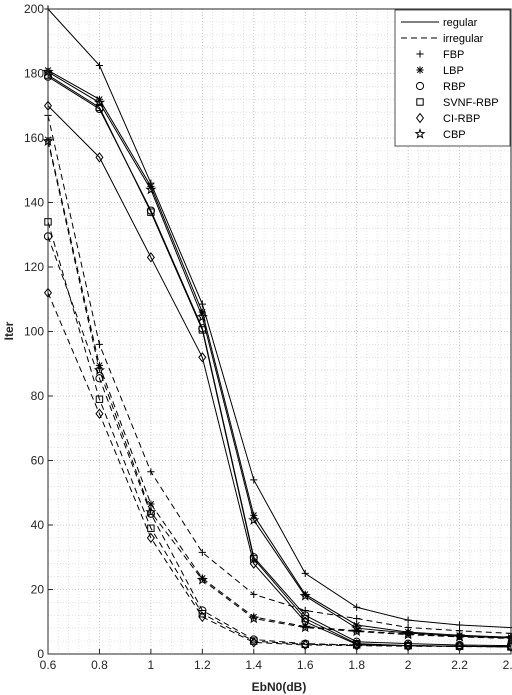 This screenshot has width=512, height=695. What do you see at coordinates (356, 665) in the screenshot?
I see `x-tick-label: 1.8` at bounding box center [356, 665].